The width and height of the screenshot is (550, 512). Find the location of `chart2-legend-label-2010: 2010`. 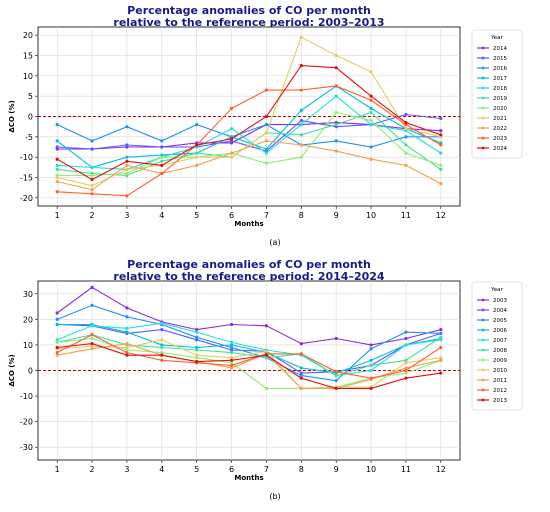

chart2-legend-label-2010: 2010 is located at coordinates (500, 371).